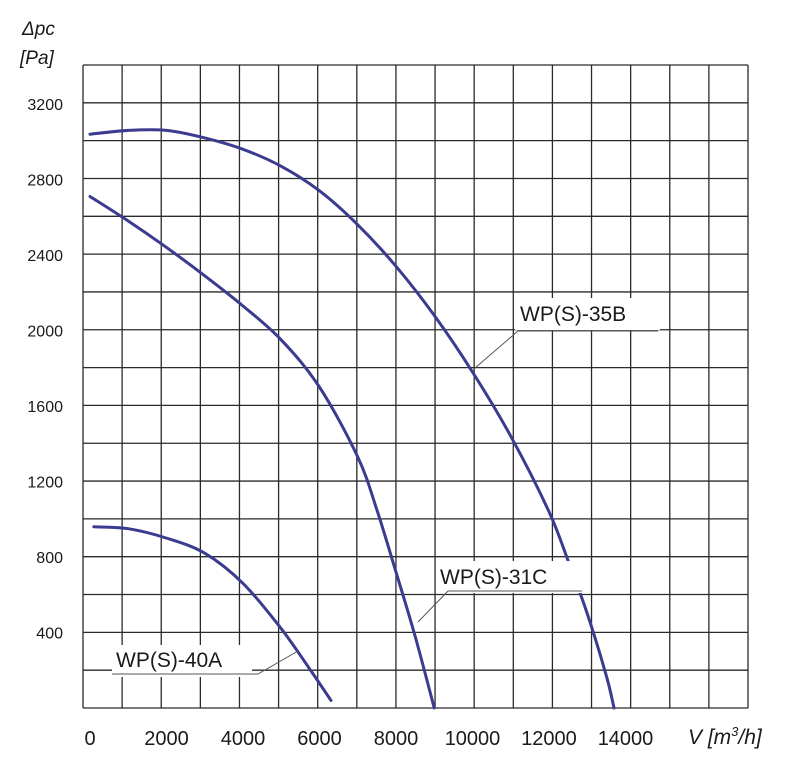  I want to click on y-tick-label: 2400, so click(45, 256).